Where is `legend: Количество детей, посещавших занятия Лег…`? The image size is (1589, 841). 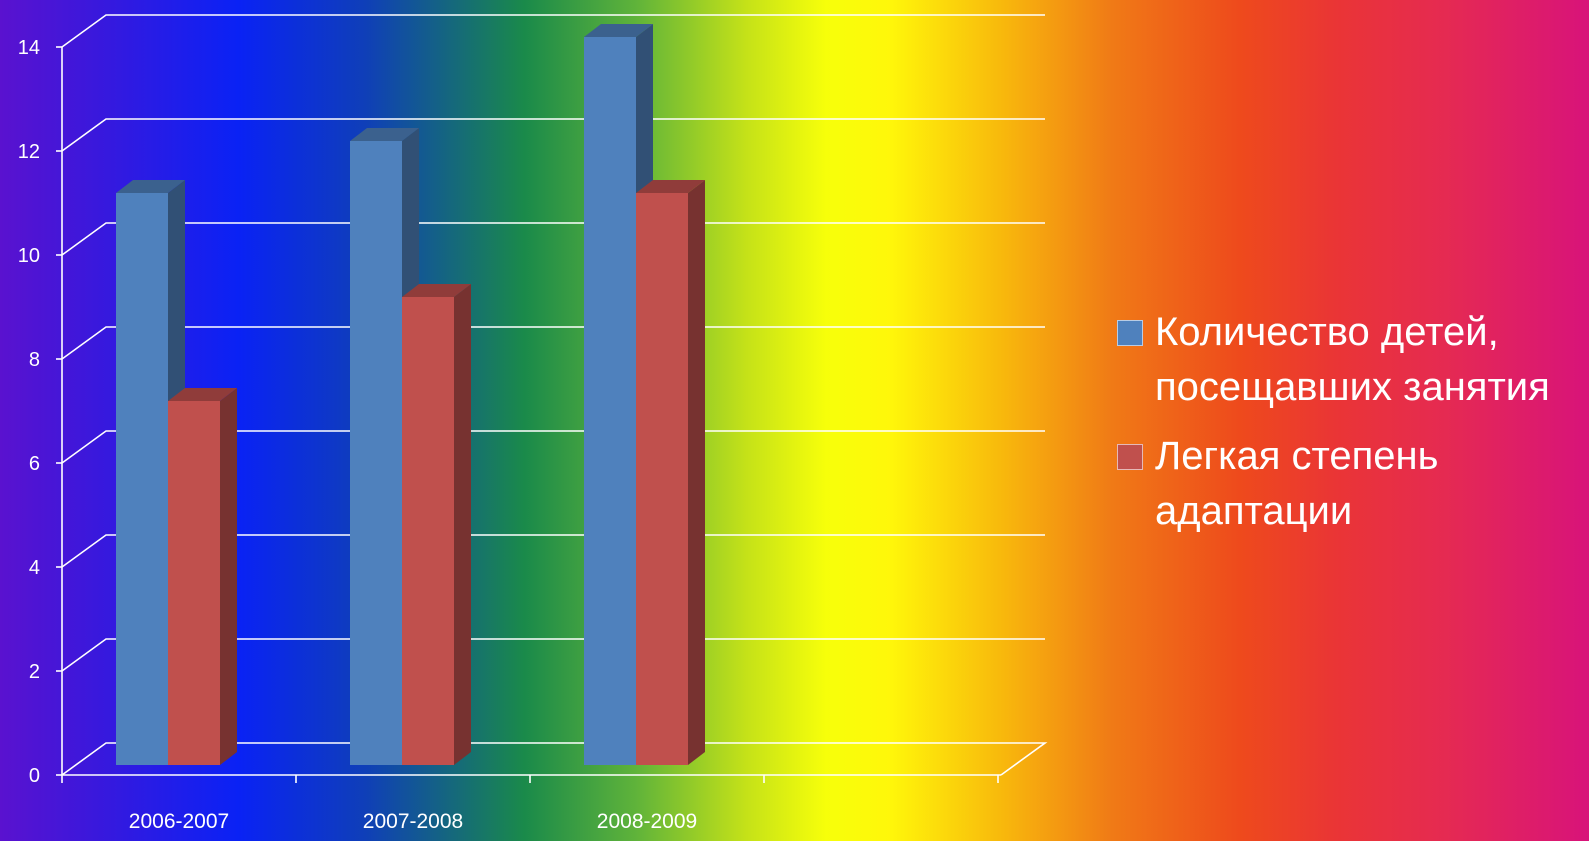 legend: Количество детей, посещавших занятия Лег… is located at coordinates (1352, 429).